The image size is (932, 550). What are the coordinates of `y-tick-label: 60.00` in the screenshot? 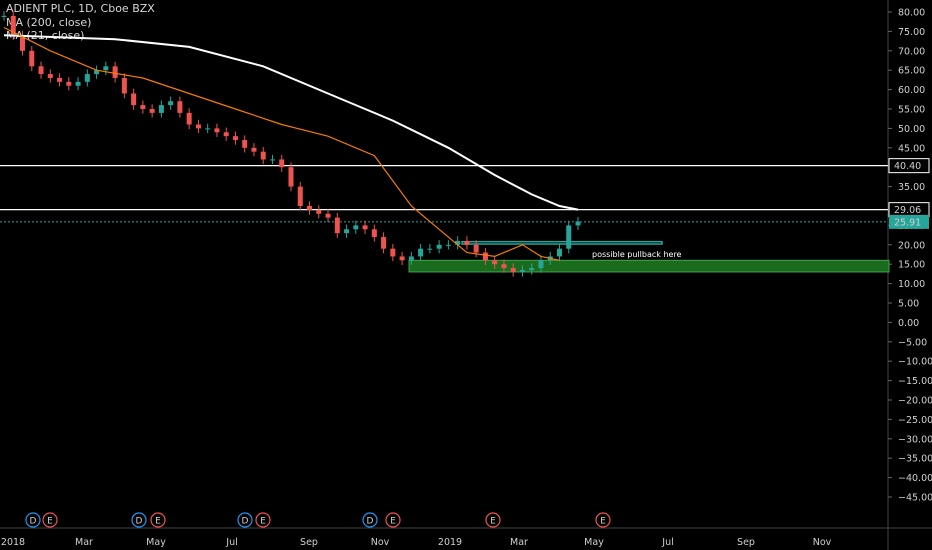 It's located at (911, 90).